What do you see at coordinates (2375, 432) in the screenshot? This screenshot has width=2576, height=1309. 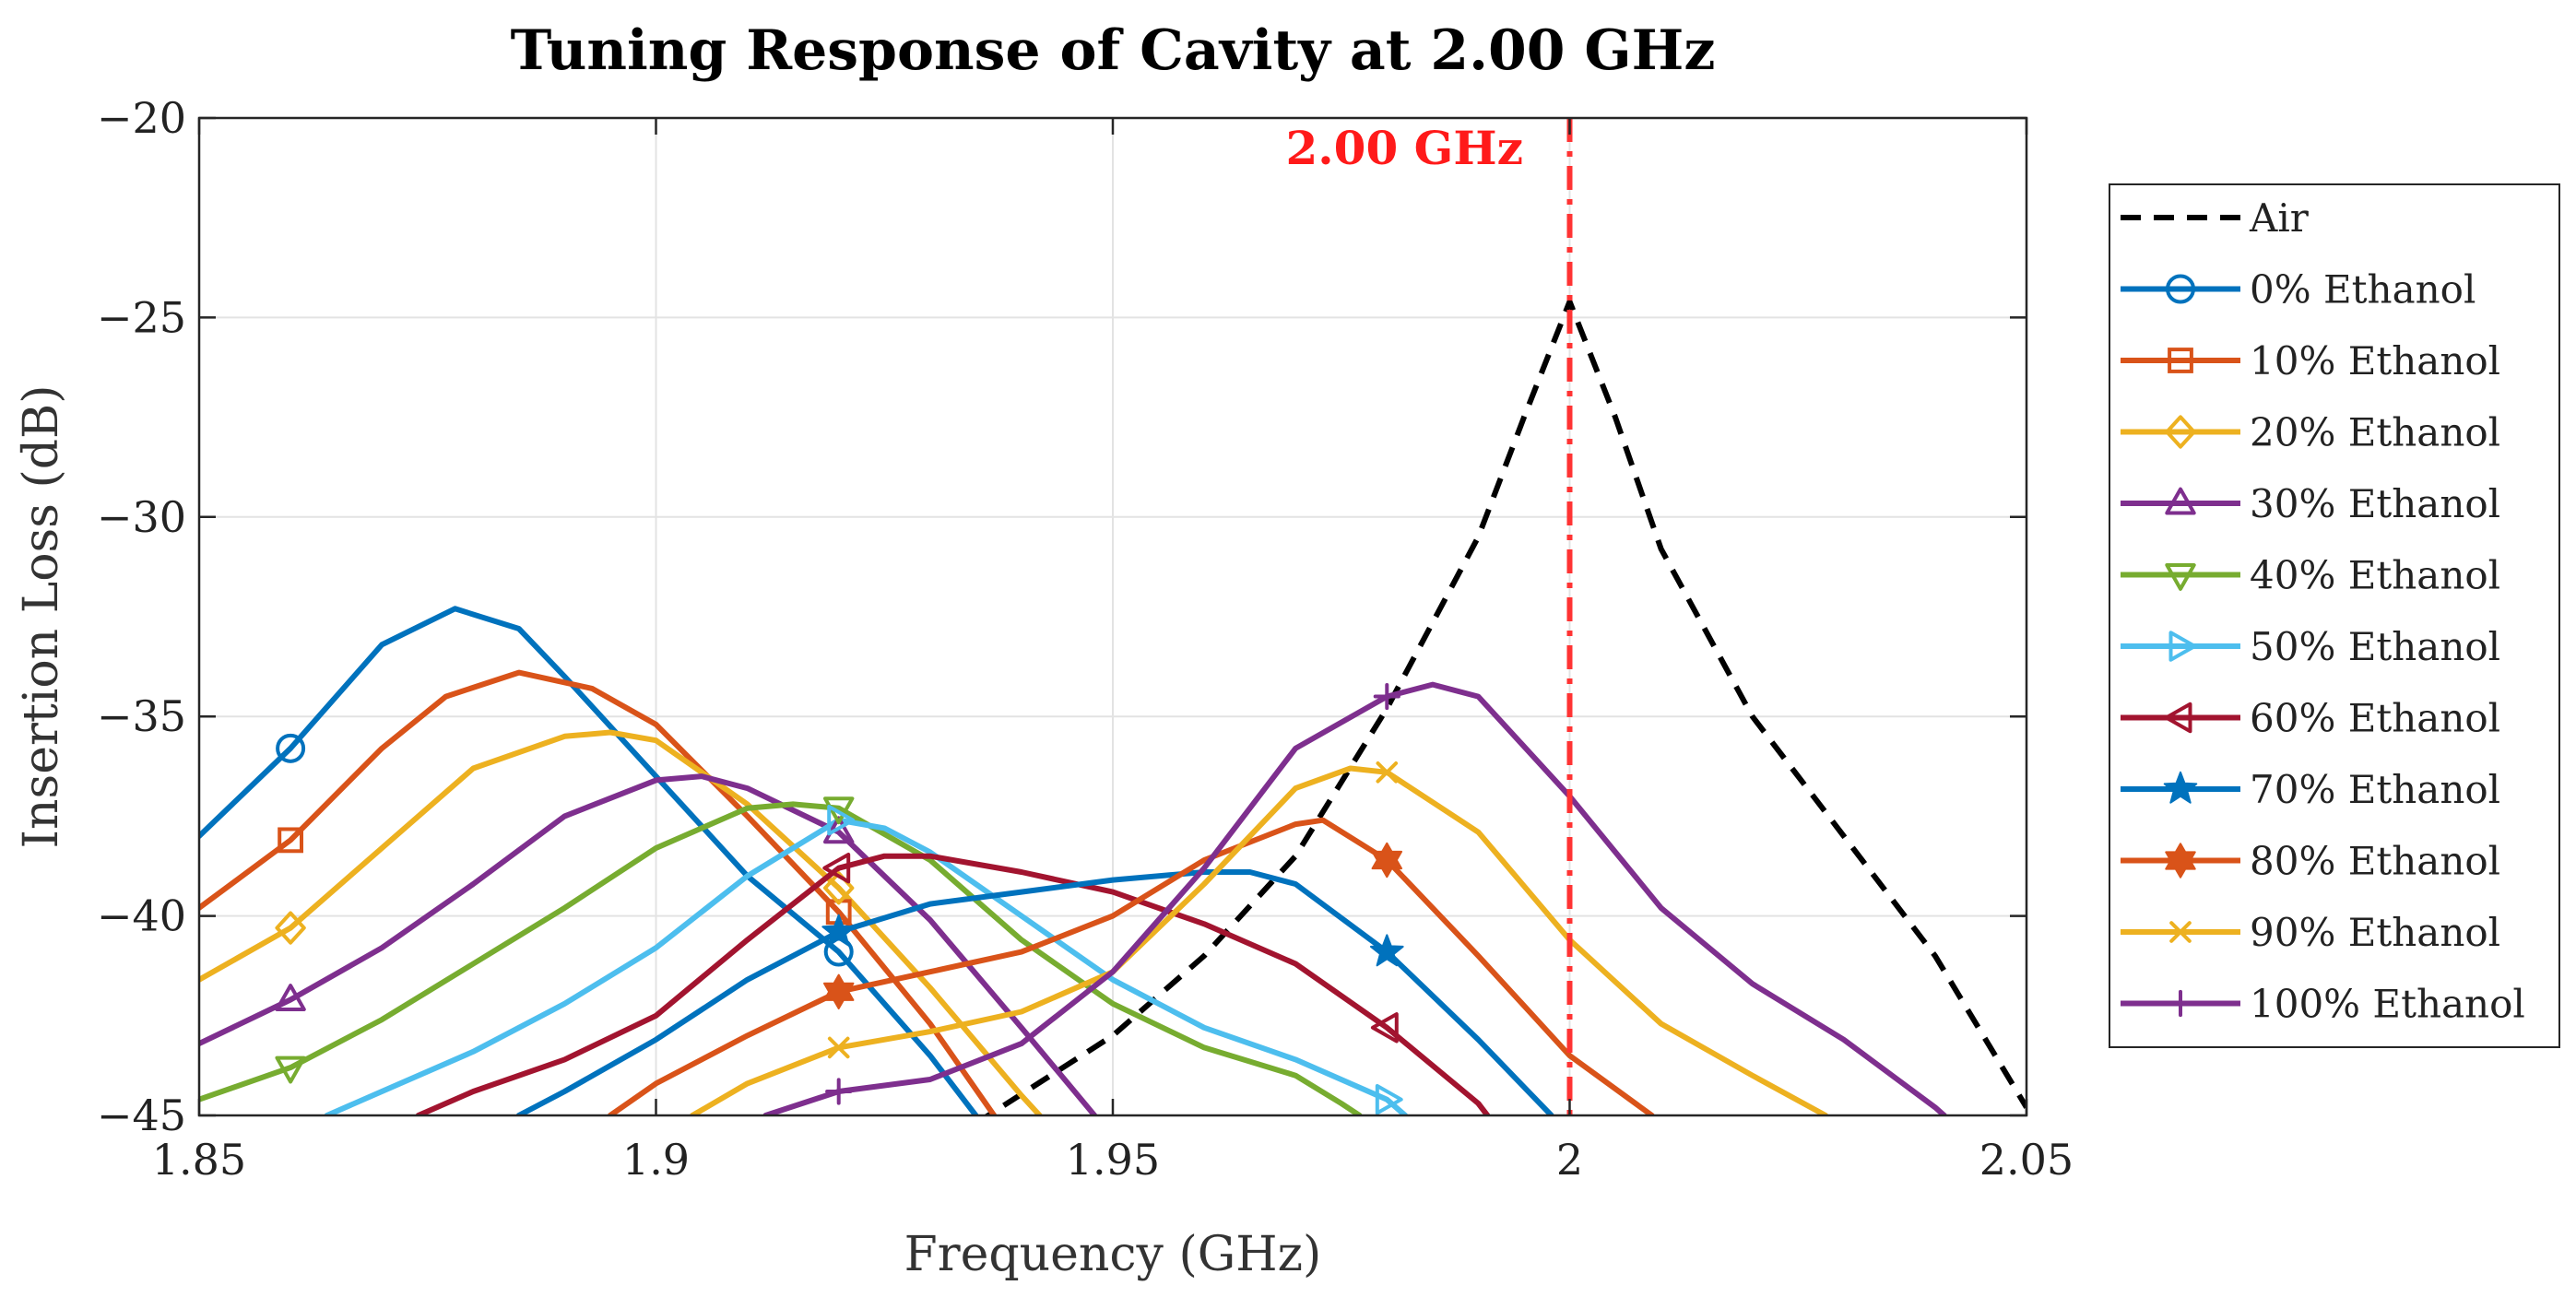 I see `legend-label-20pct-ethanol: 20% Ethanol` at bounding box center [2375, 432].